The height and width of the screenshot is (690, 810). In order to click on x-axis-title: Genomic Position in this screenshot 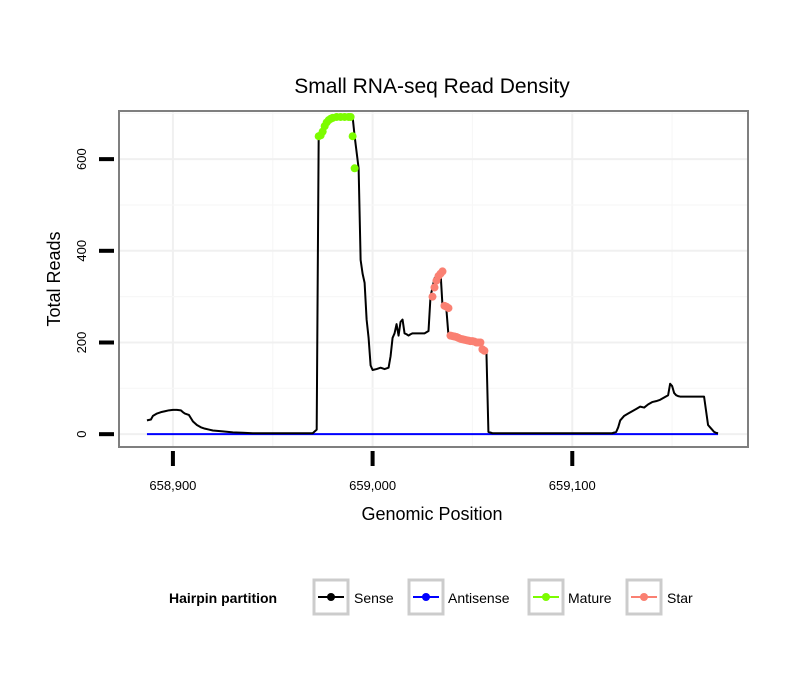, I will do `click(431, 514)`.